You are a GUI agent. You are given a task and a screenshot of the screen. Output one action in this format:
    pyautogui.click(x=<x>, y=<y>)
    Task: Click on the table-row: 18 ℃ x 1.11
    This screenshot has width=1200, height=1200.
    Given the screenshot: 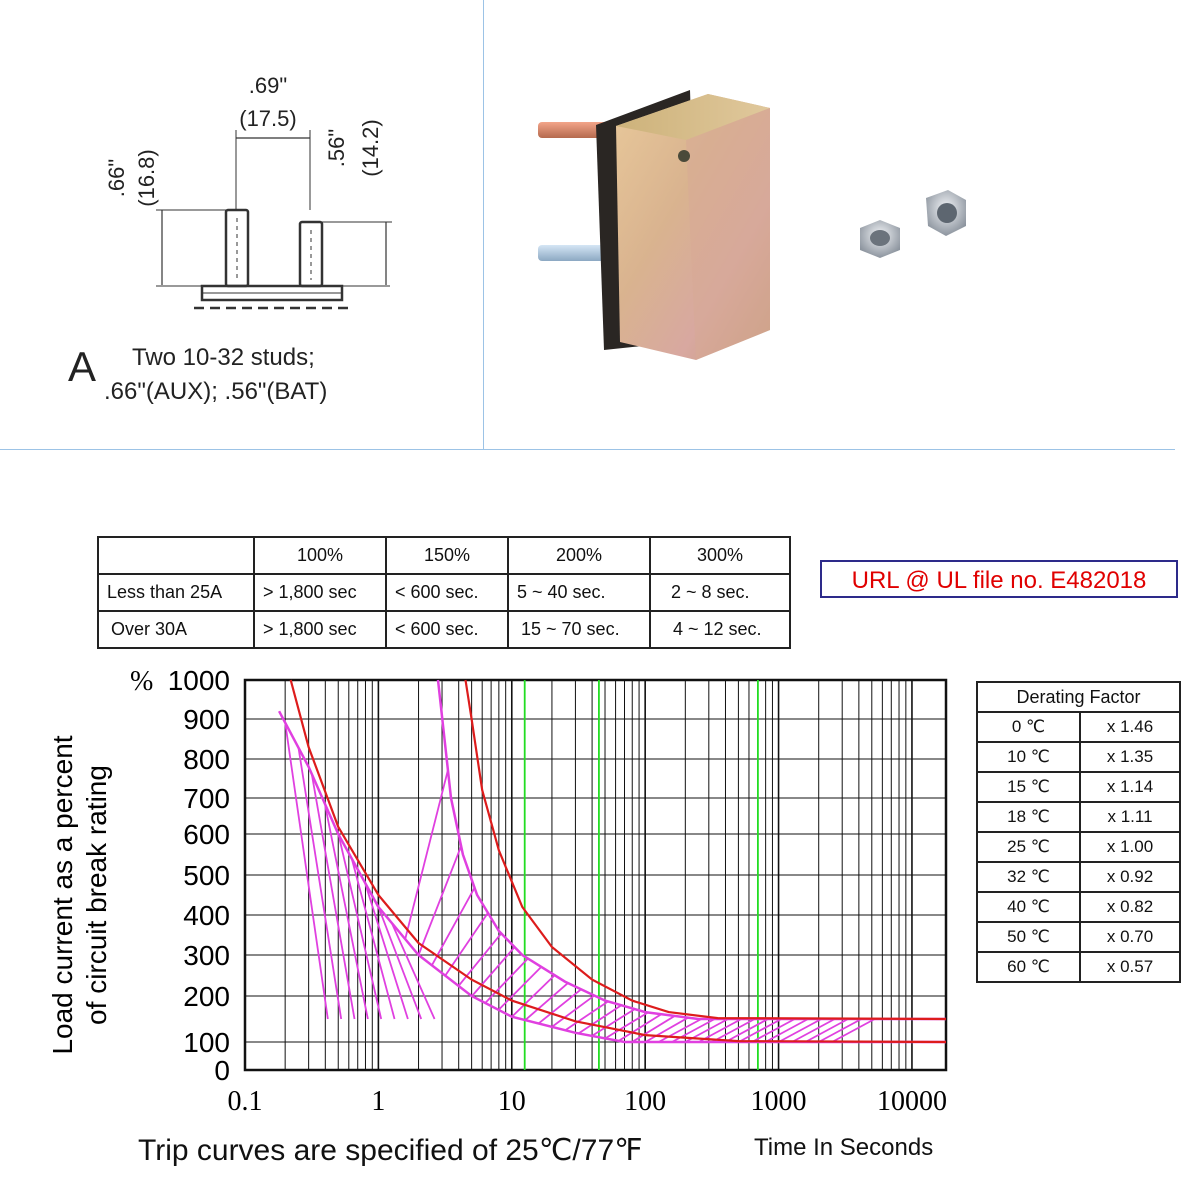 What is the action you would take?
    pyautogui.click(x=1078, y=817)
    